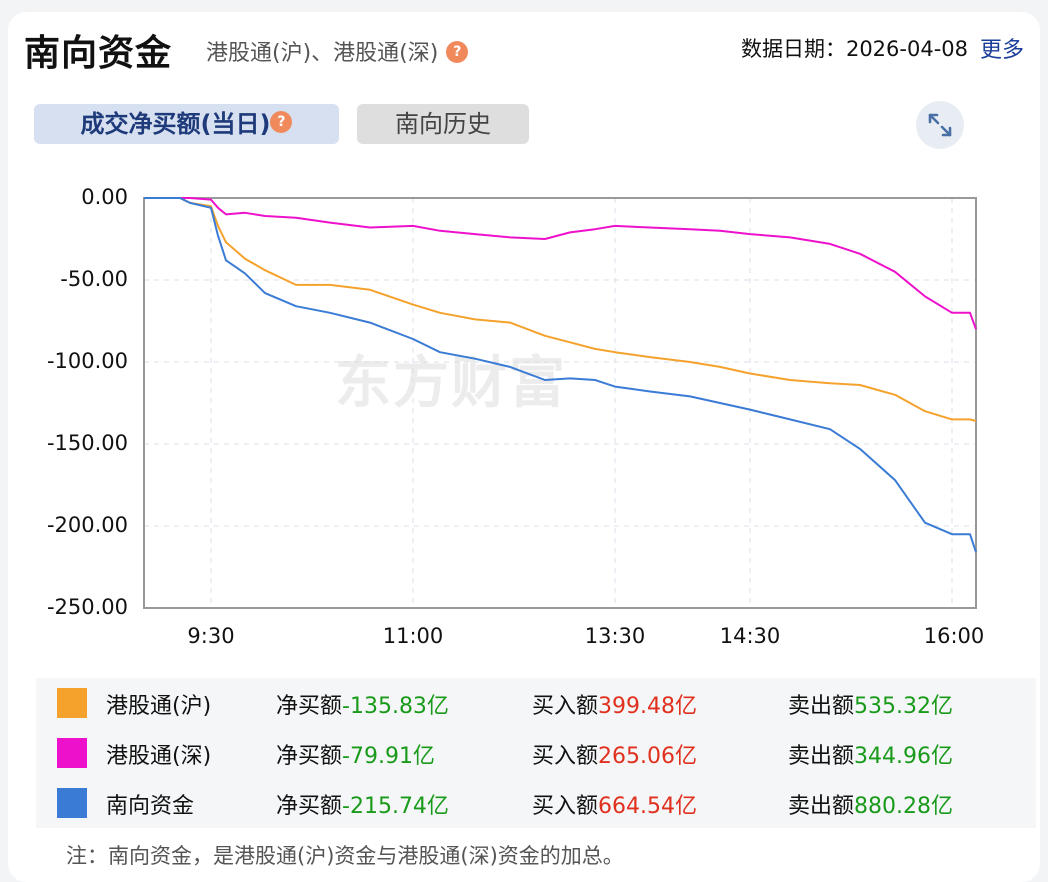  Describe the element at coordinates (104, 197) in the screenshot. I see `y-tick: 0.00` at that location.